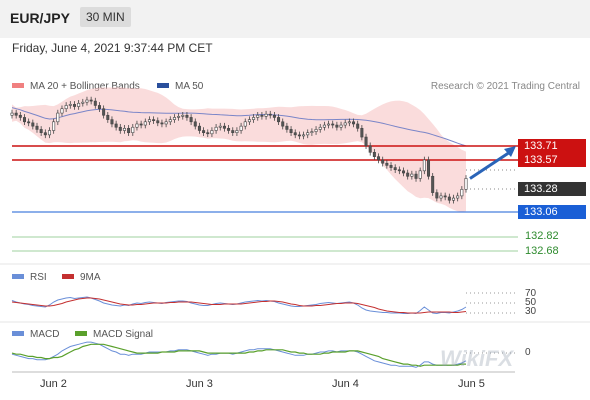  What do you see at coordinates (123, 334) in the screenshot?
I see `legend-macd-signal-label: MACD Signal` at bounding box center [123, 334].